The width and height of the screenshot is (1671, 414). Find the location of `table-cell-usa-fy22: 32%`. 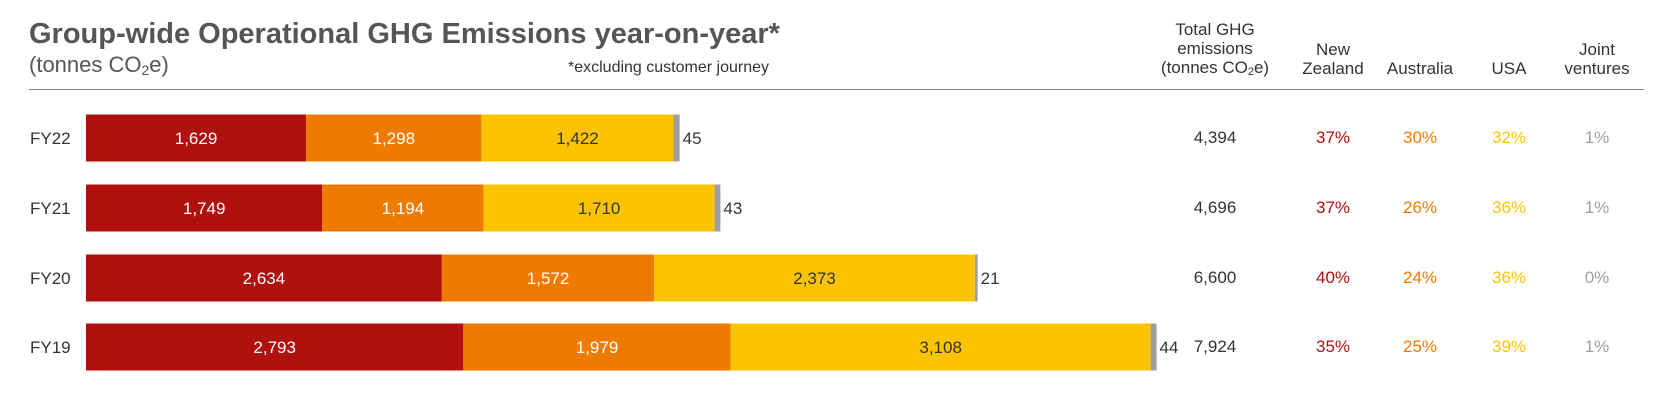

table-cell-usa-fy22: 32% is located at coordinates (1509, 137).